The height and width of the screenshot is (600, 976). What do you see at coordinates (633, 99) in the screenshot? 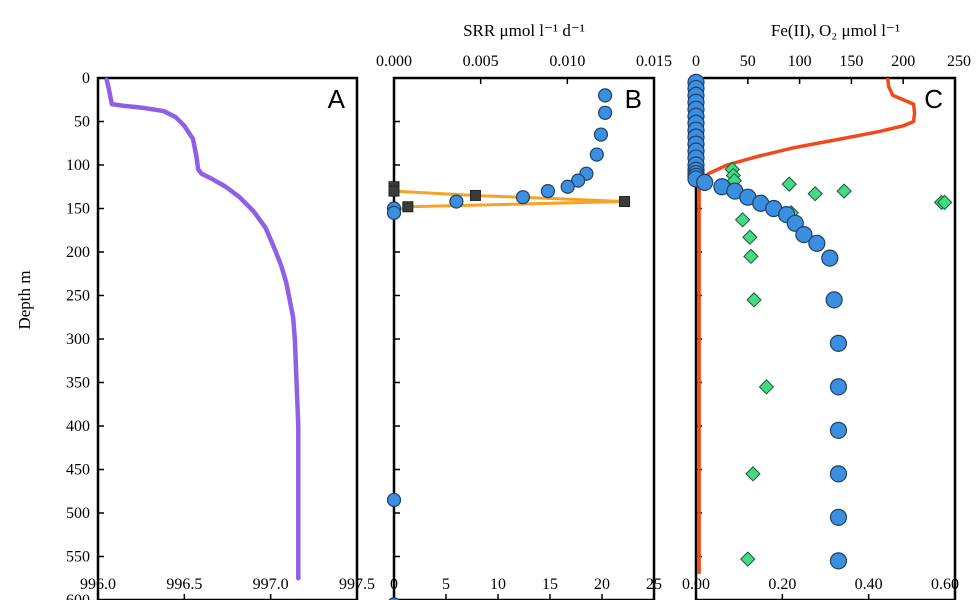
I see `panel-letter-b: B` at bounding box center [633, 99].